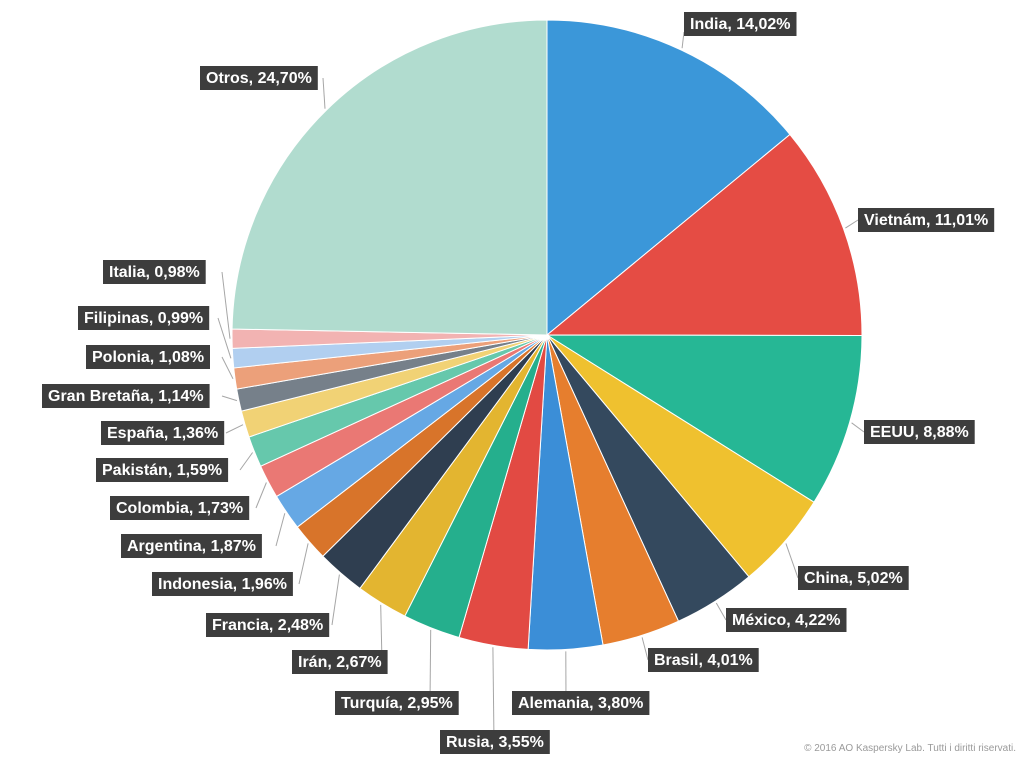 This screenshot has width=1024, height=762. I want to click on label-text: Gran Bretaña, 1,14%, so click(126, 396).